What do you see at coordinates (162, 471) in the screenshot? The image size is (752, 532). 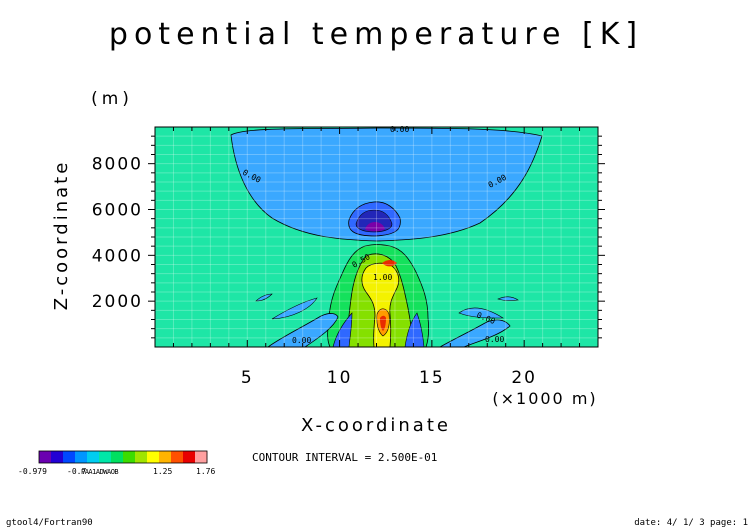 I see `colorbar-label-3: 1.25` at bounding box center [162, 471].